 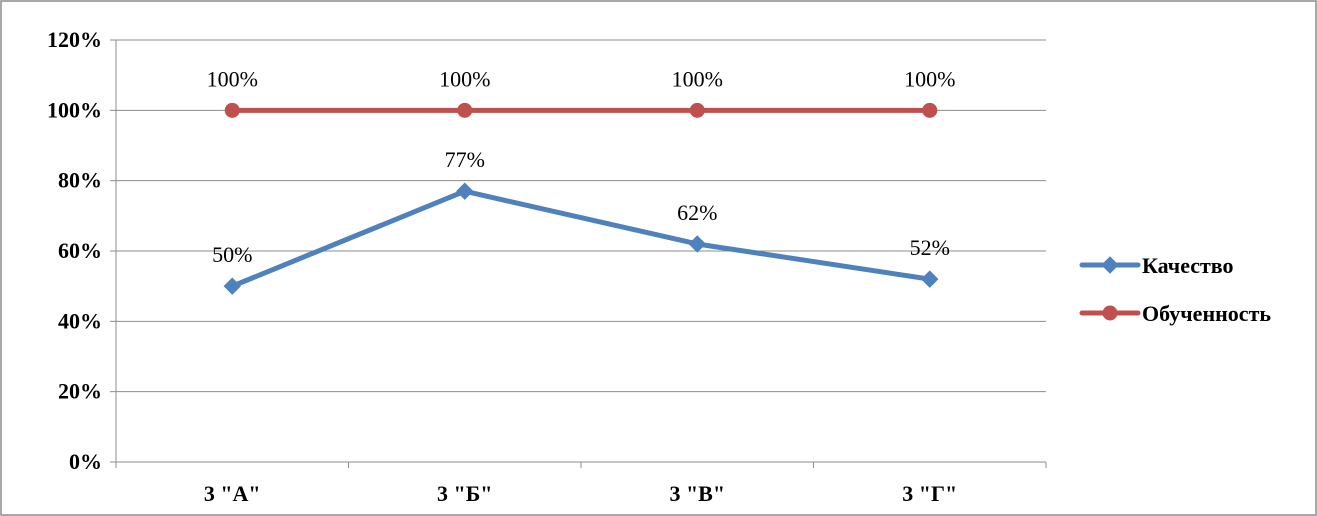 I want to click on x-tick-label: 3 "Г", so click(x=929, y=493).